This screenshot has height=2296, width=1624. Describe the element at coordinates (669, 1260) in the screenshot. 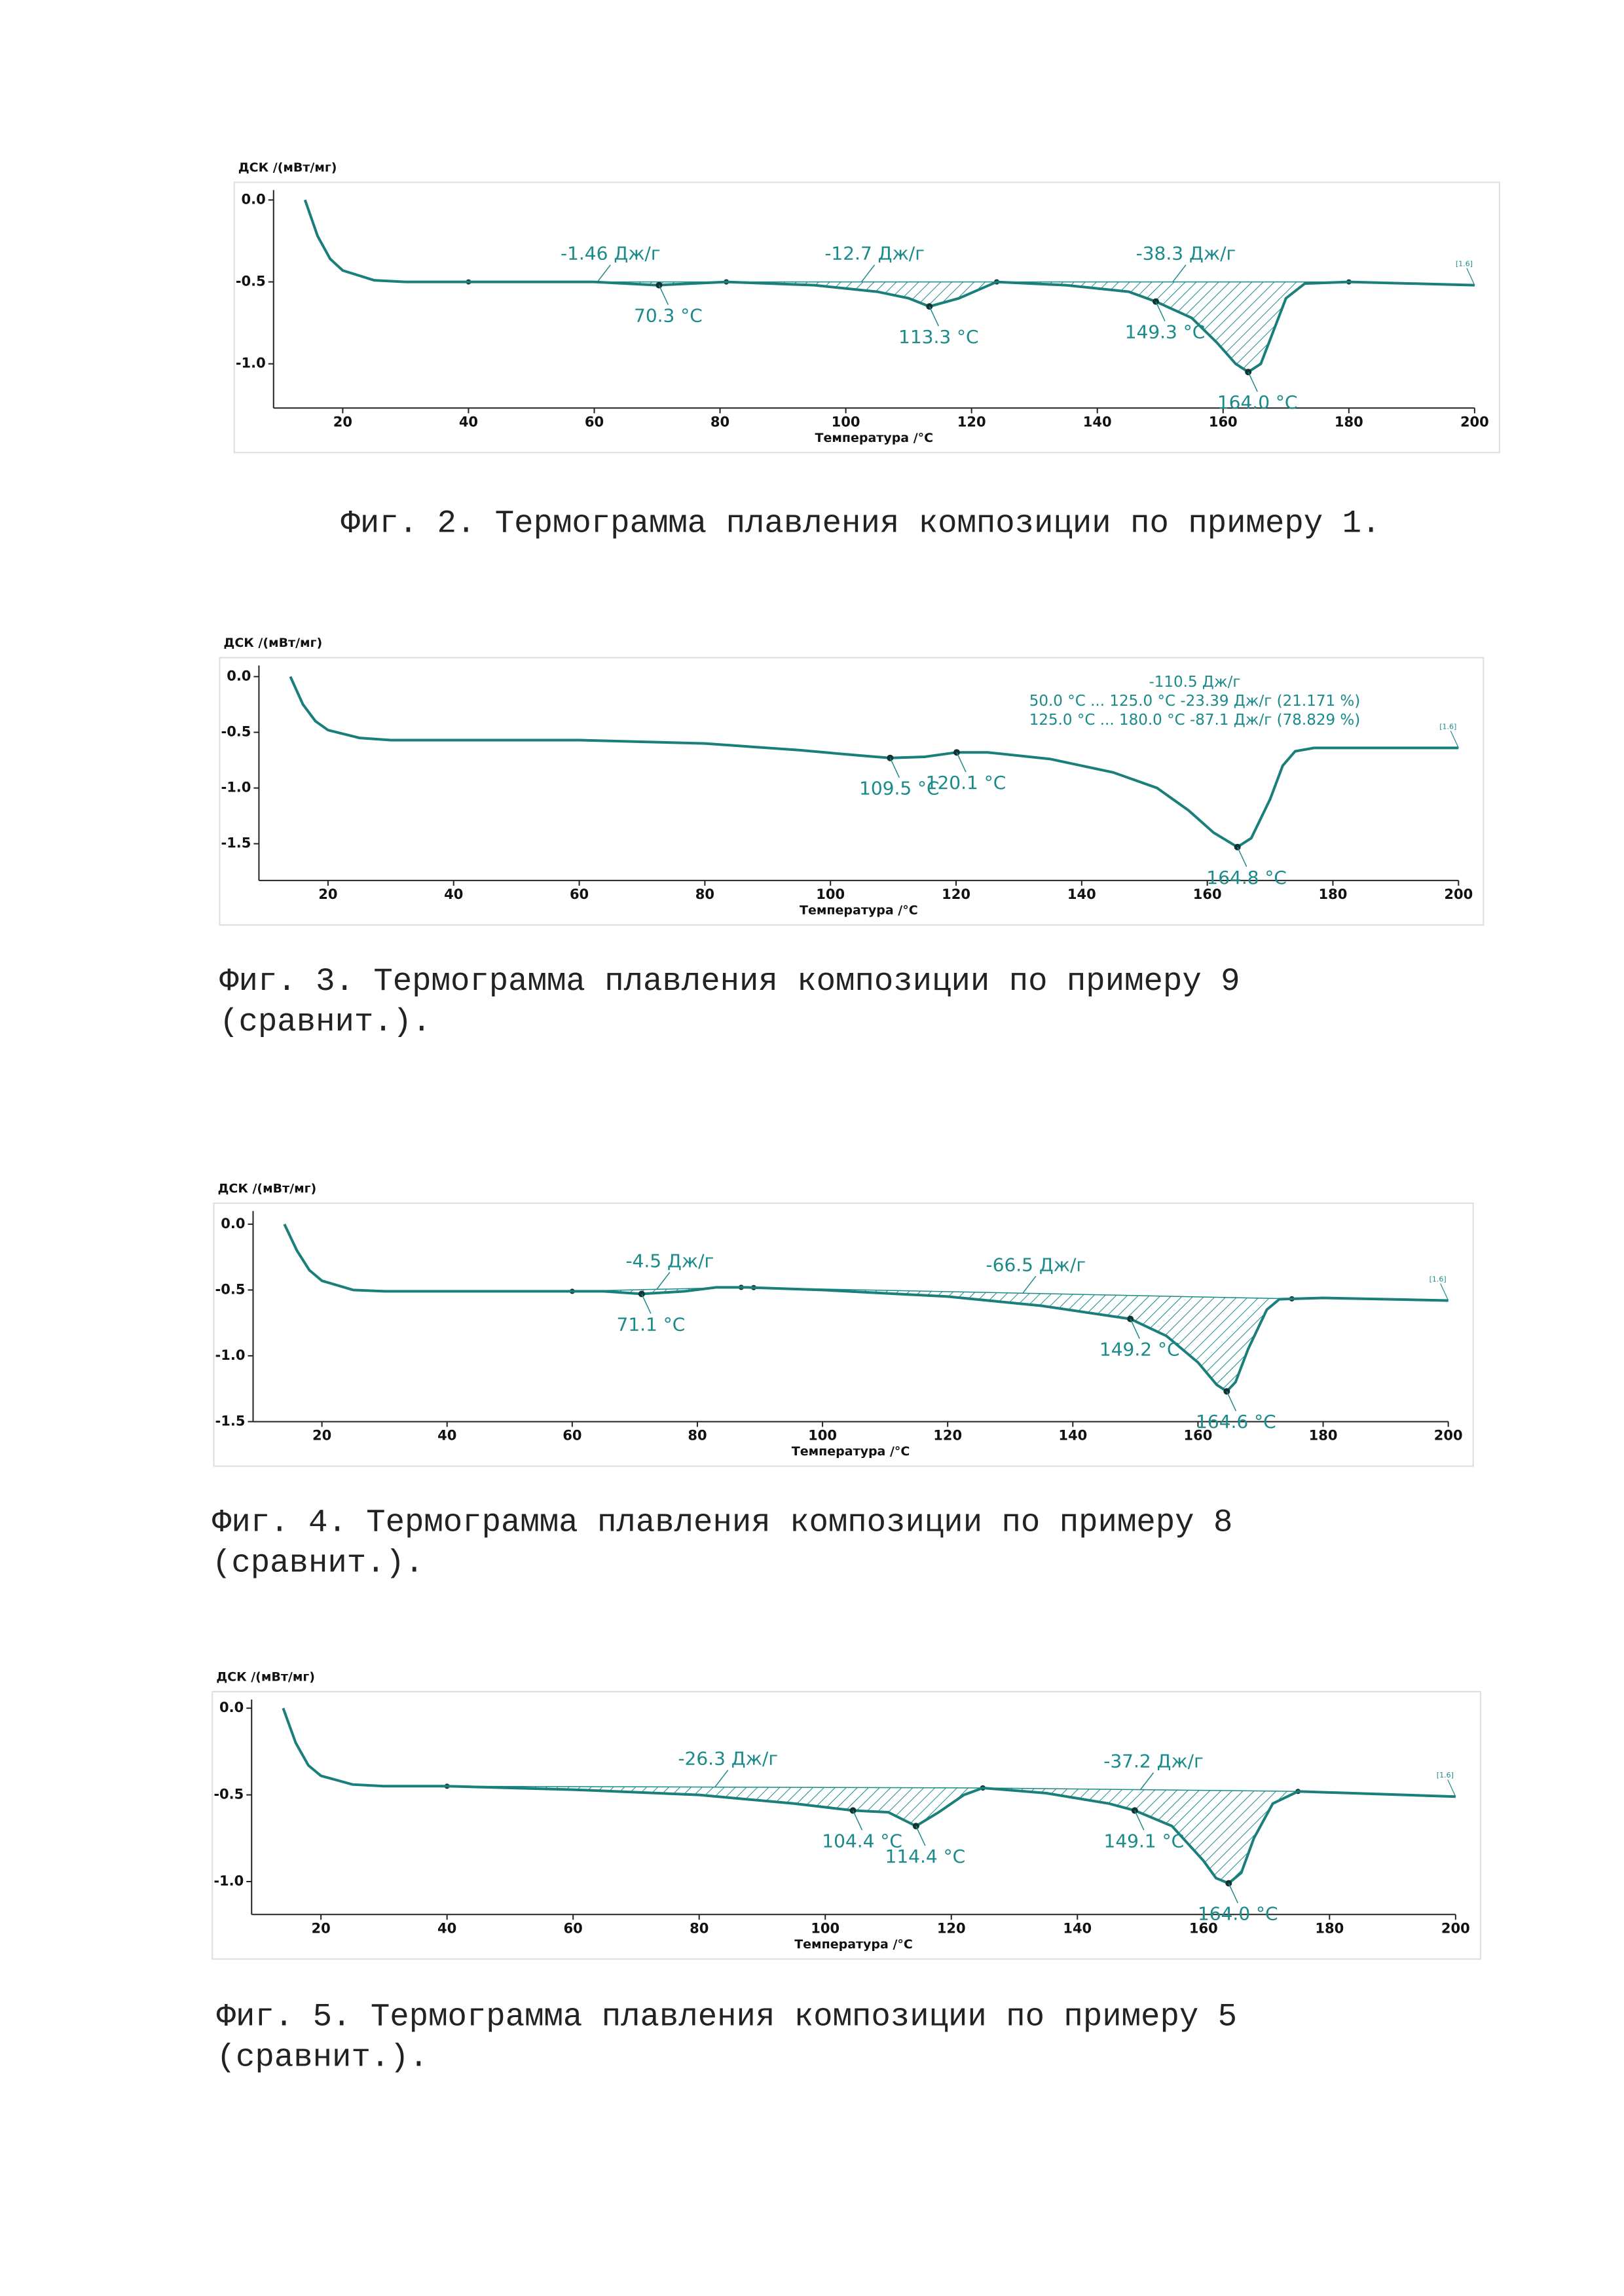

I see `area-label: -4.5 Дж/г` at that location.